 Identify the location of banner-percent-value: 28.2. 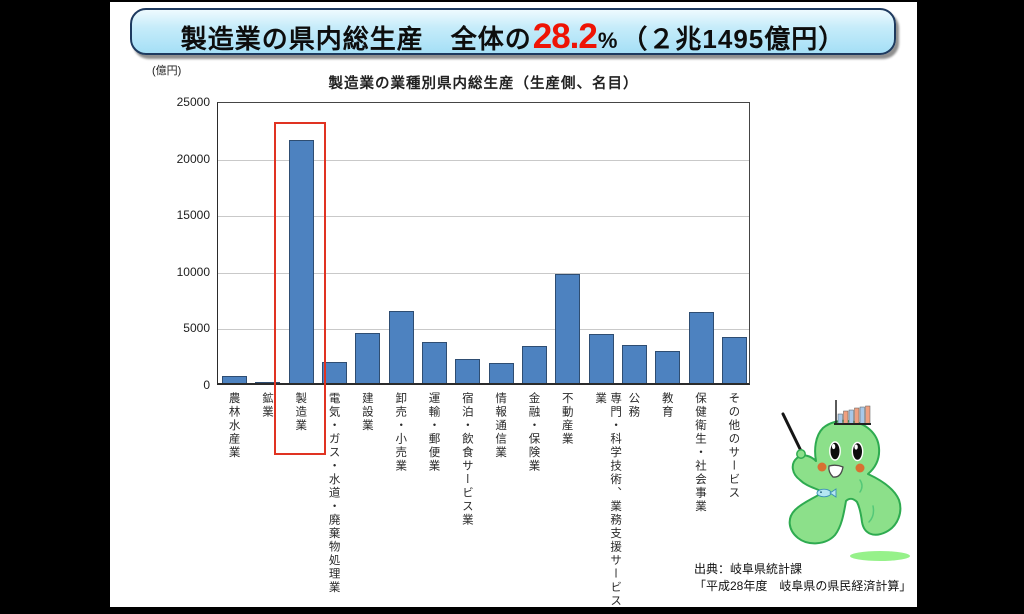
(565, 36).